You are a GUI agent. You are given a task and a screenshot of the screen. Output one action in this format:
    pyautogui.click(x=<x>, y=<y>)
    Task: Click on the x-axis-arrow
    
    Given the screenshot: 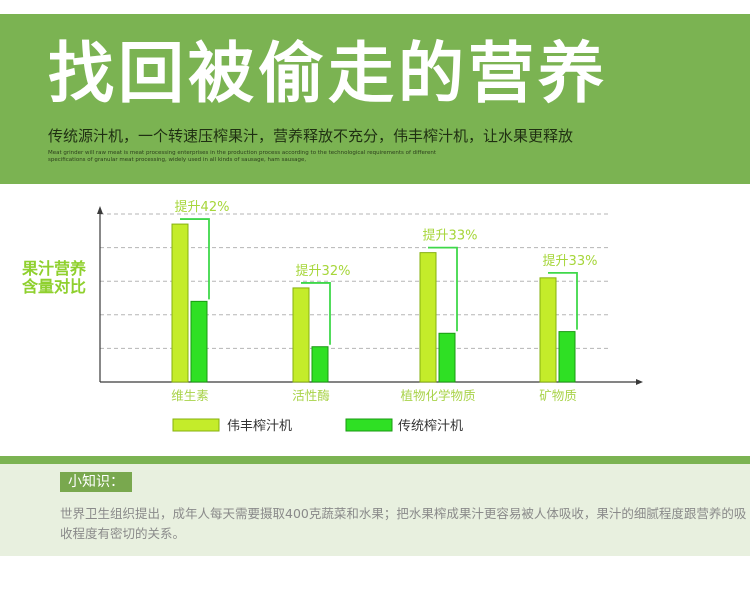 What is the action you would take?
    pyautogui.click(x=639, y=382)
    